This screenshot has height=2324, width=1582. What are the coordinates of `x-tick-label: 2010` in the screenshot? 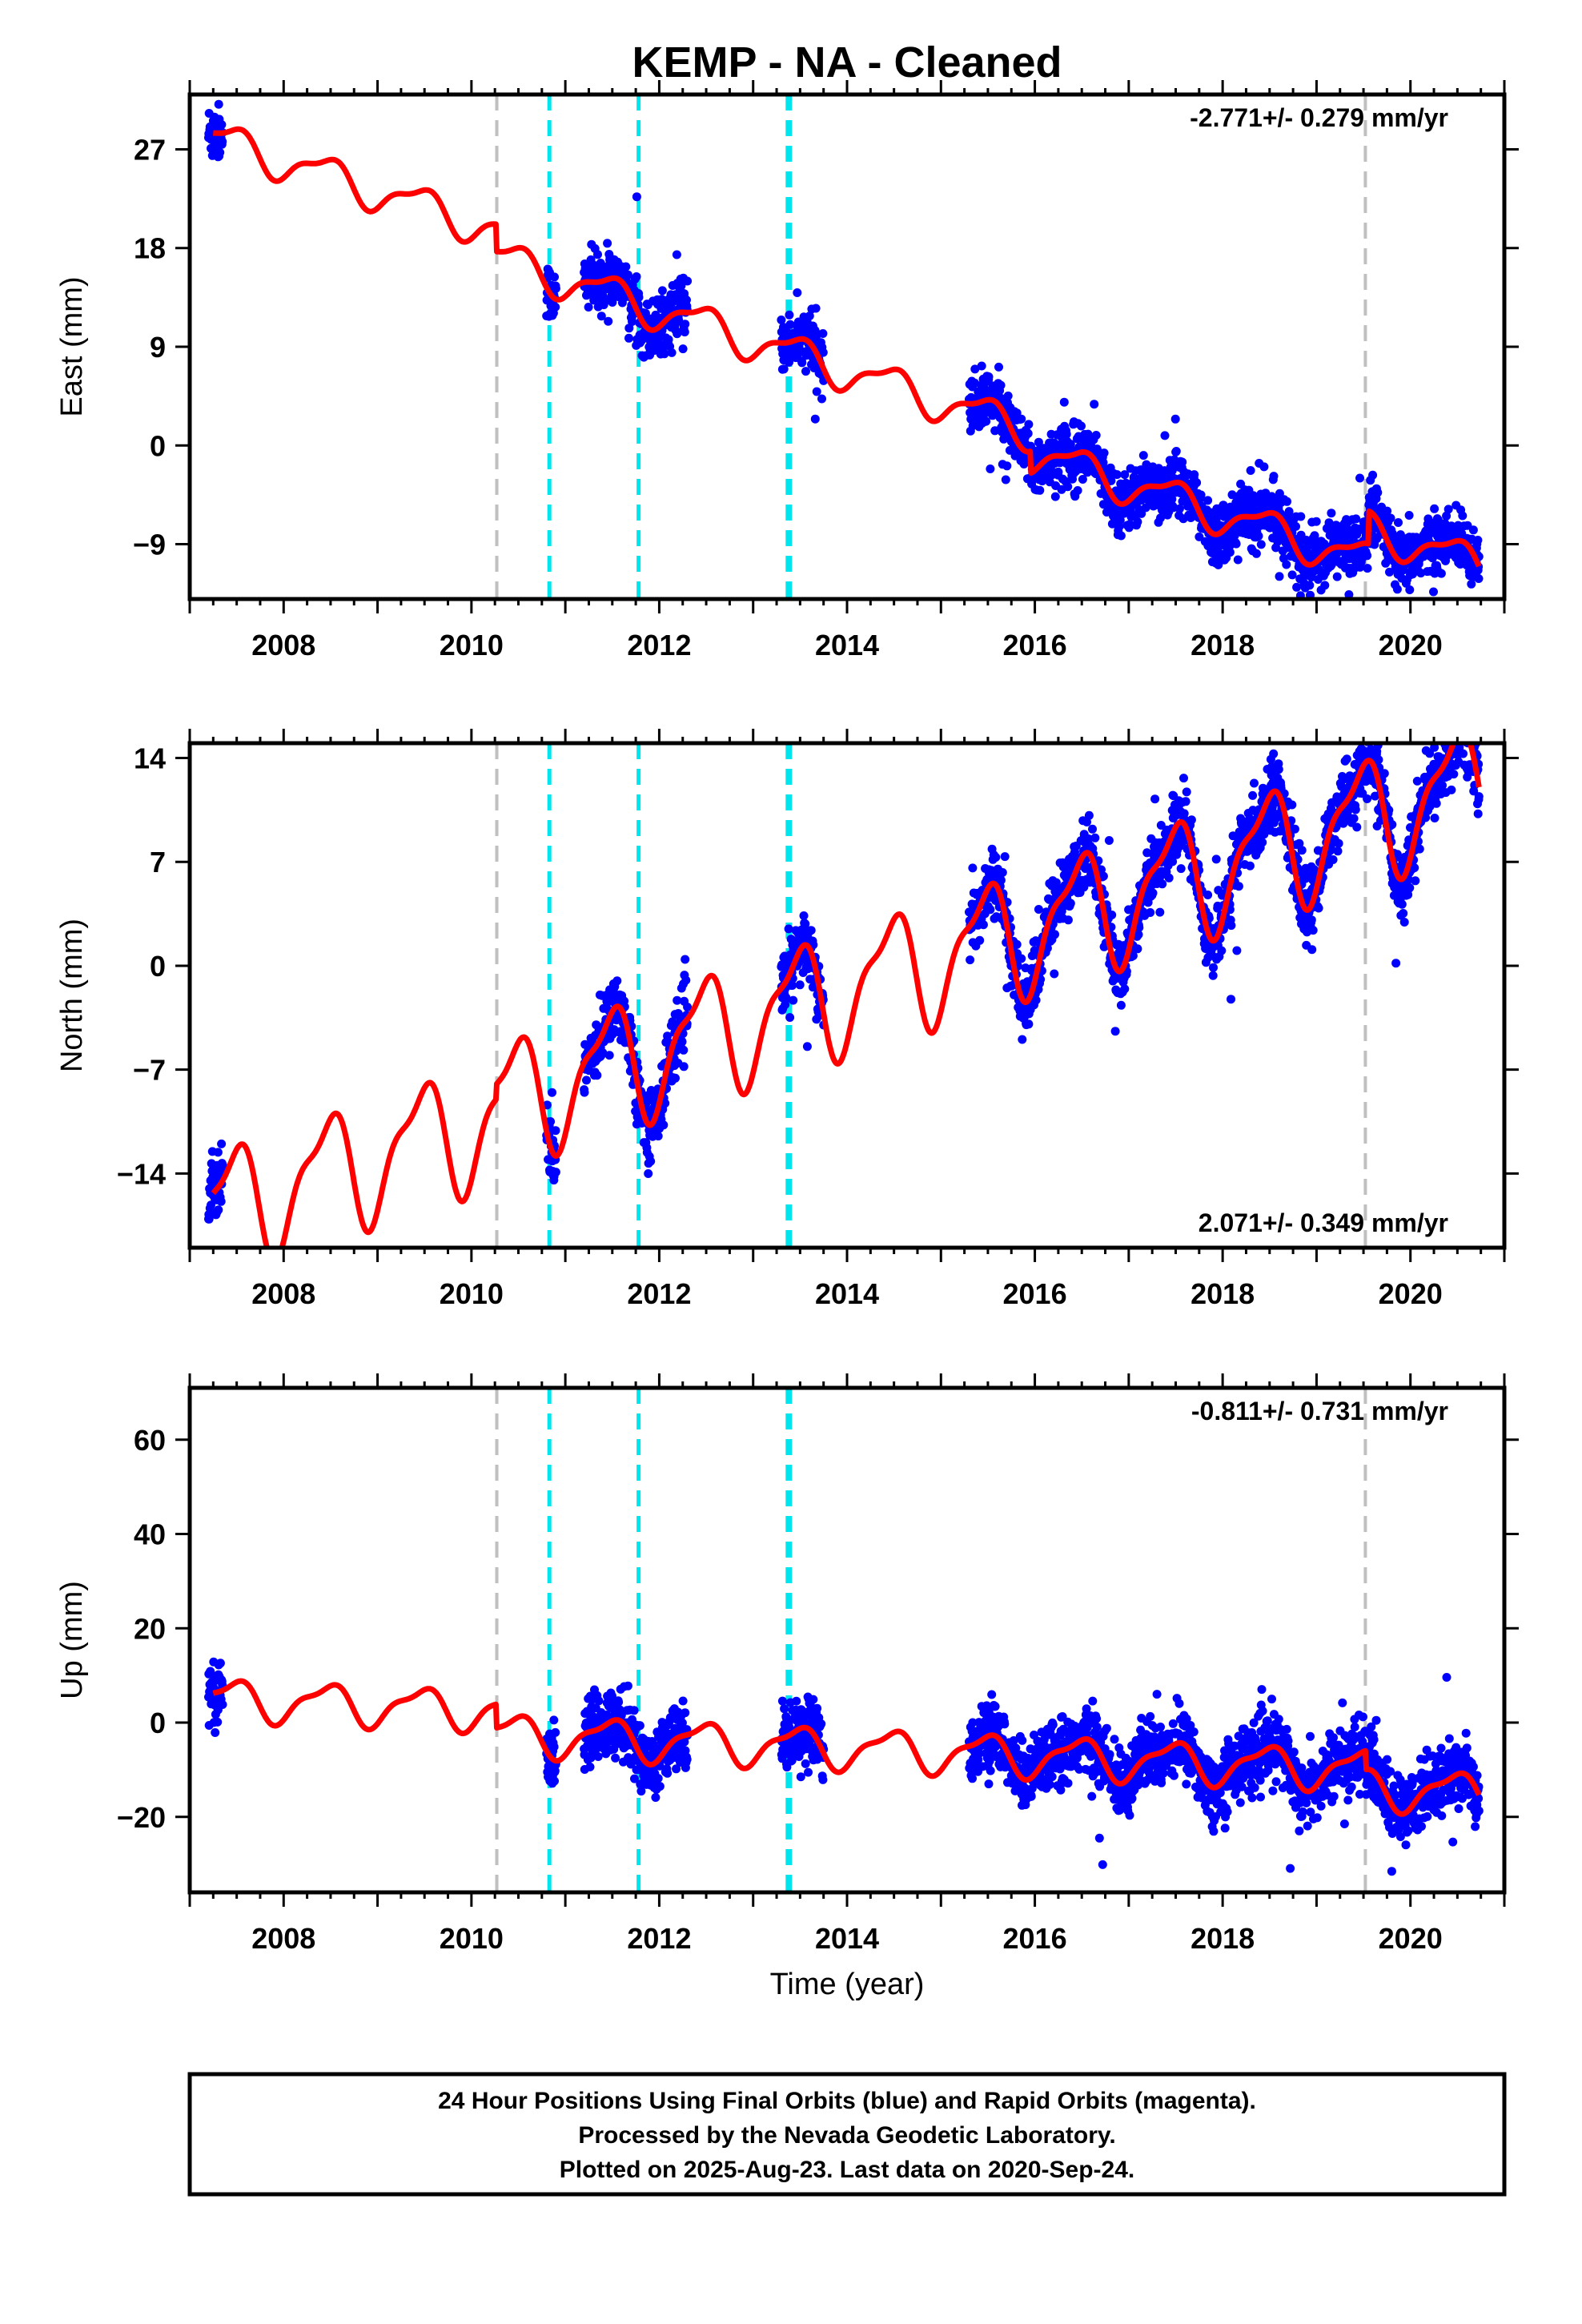 It's located at (472, 645).